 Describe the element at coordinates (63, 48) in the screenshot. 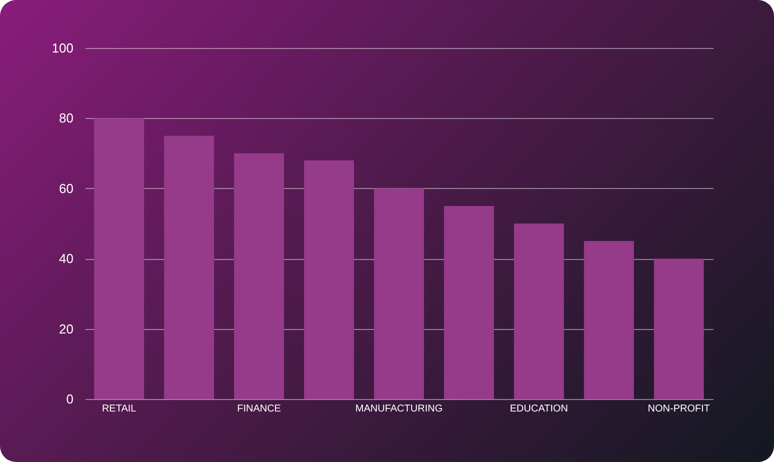

I see `y-tick-label: 100` at that location.